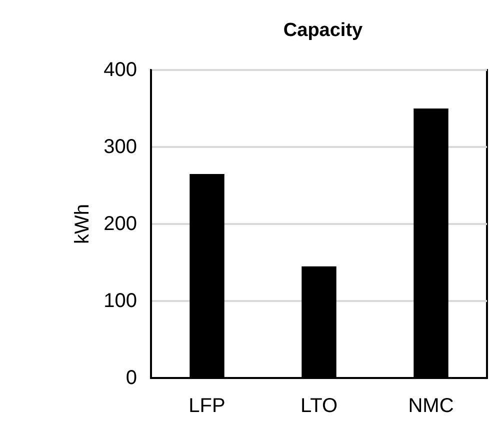 The height and width of the screenshot is (440, 496). What do you see at coordinates (319, 406) in the screenshot?
I see `x-tick-label: LTO` at bounding box center [319, 406].